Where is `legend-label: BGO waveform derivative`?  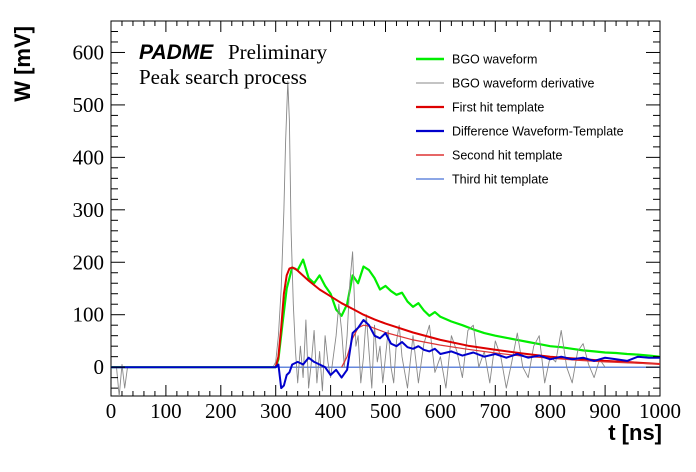 legend-label: BGO waveform derivative is located at coordinates (523, 84).